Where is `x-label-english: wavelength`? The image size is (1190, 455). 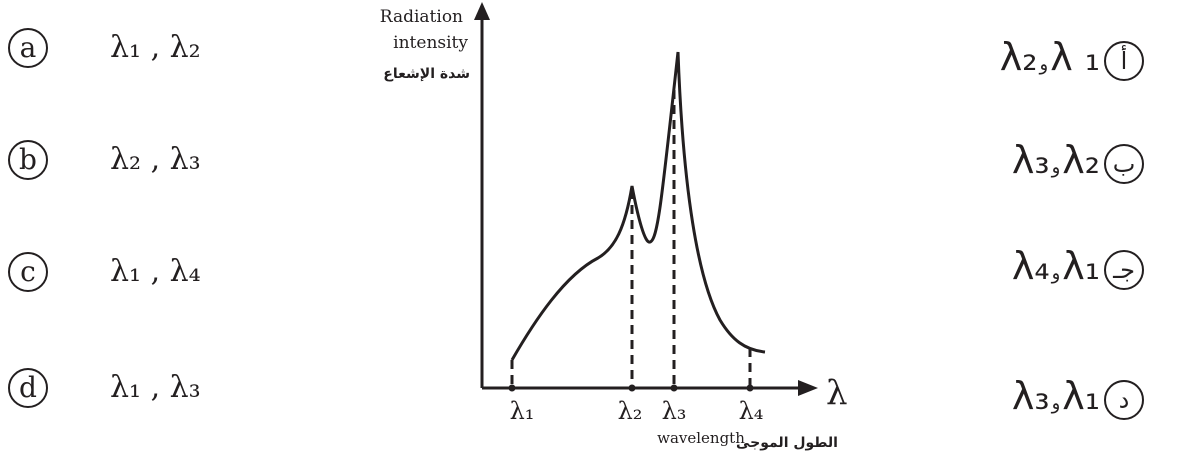 x-label-english: wavelength is located at coordinates (701, 438).